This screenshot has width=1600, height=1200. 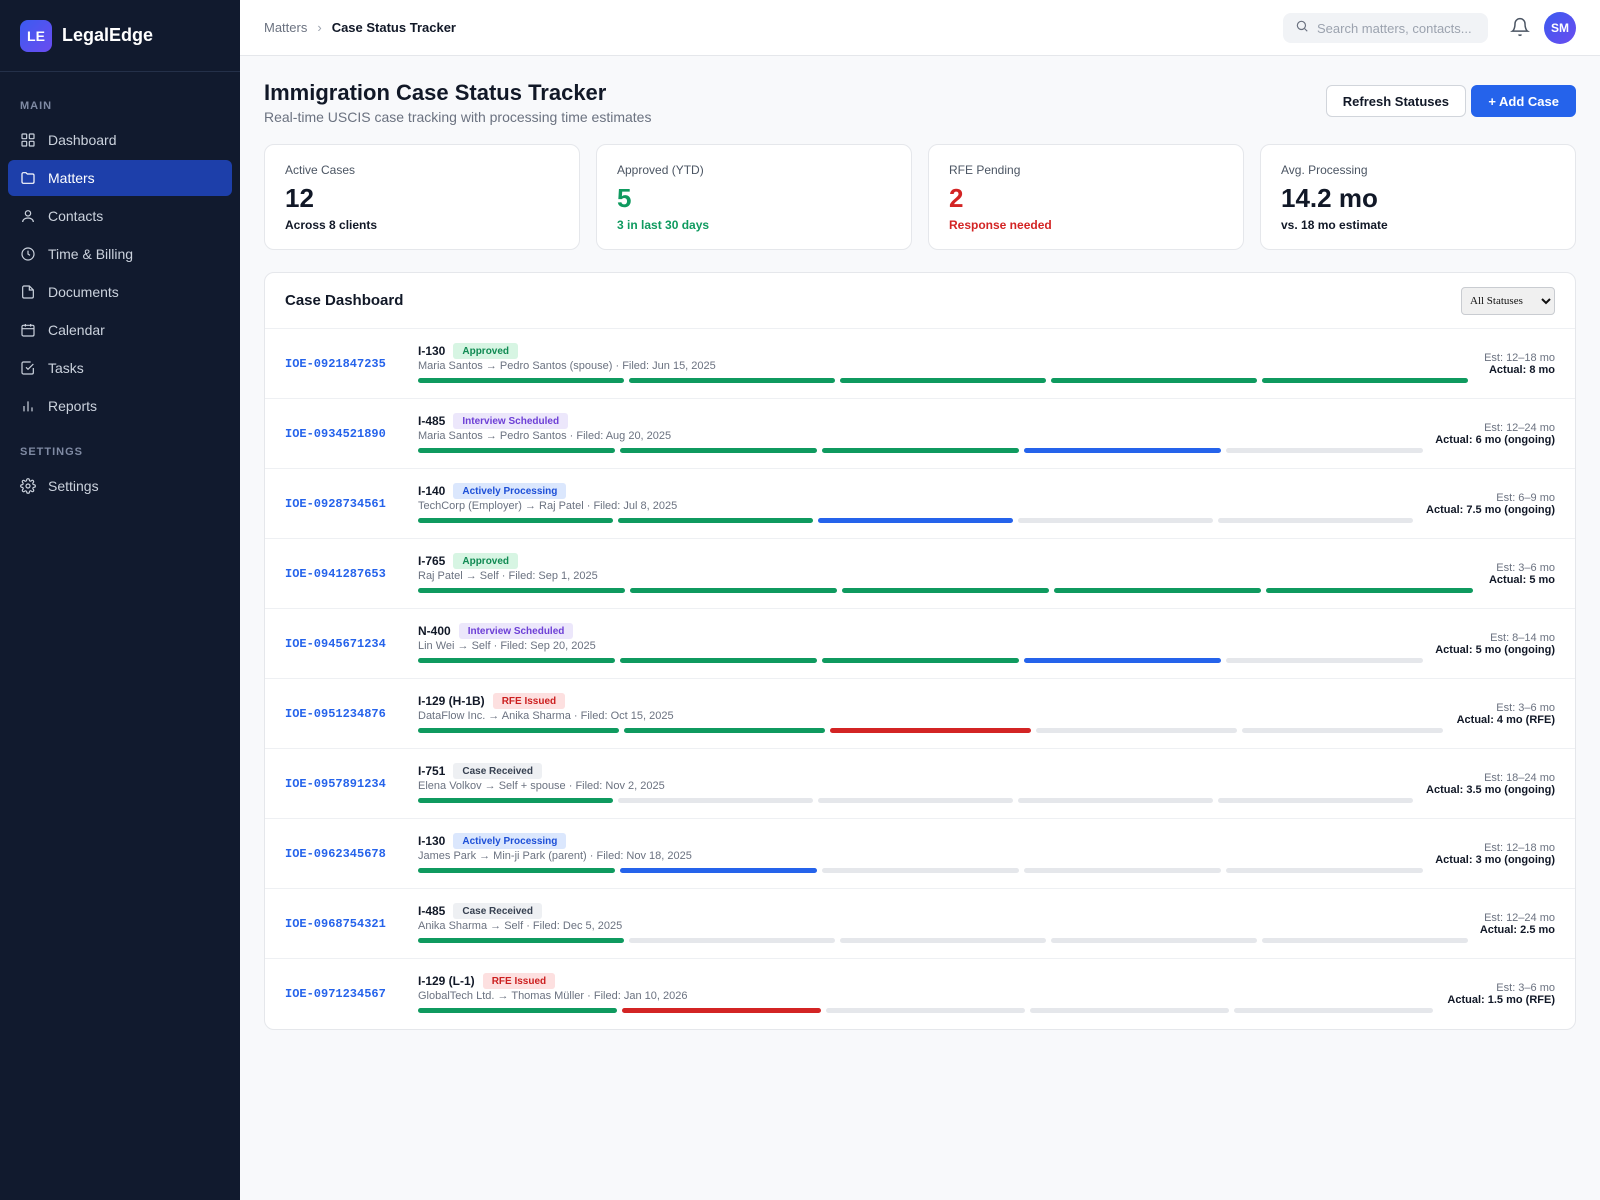 I want to click on calendar-icon, so click(x=28, y=330).